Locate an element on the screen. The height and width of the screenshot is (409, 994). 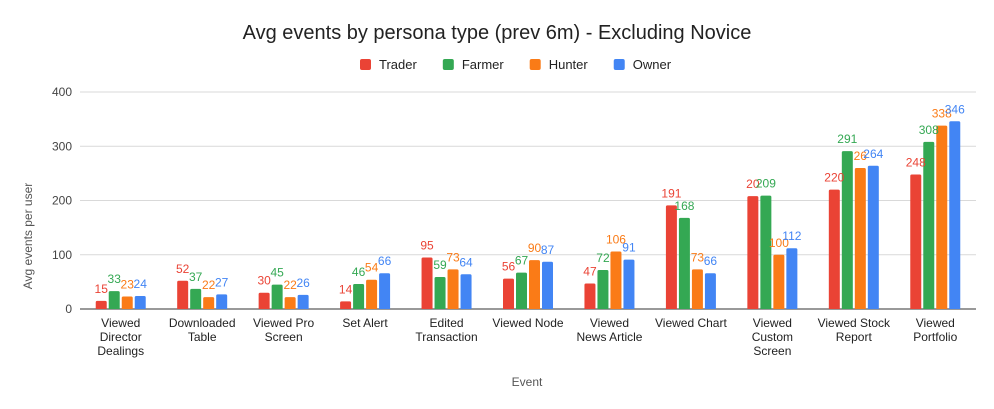
data-label: 27 is located at coordinates (222, 282).